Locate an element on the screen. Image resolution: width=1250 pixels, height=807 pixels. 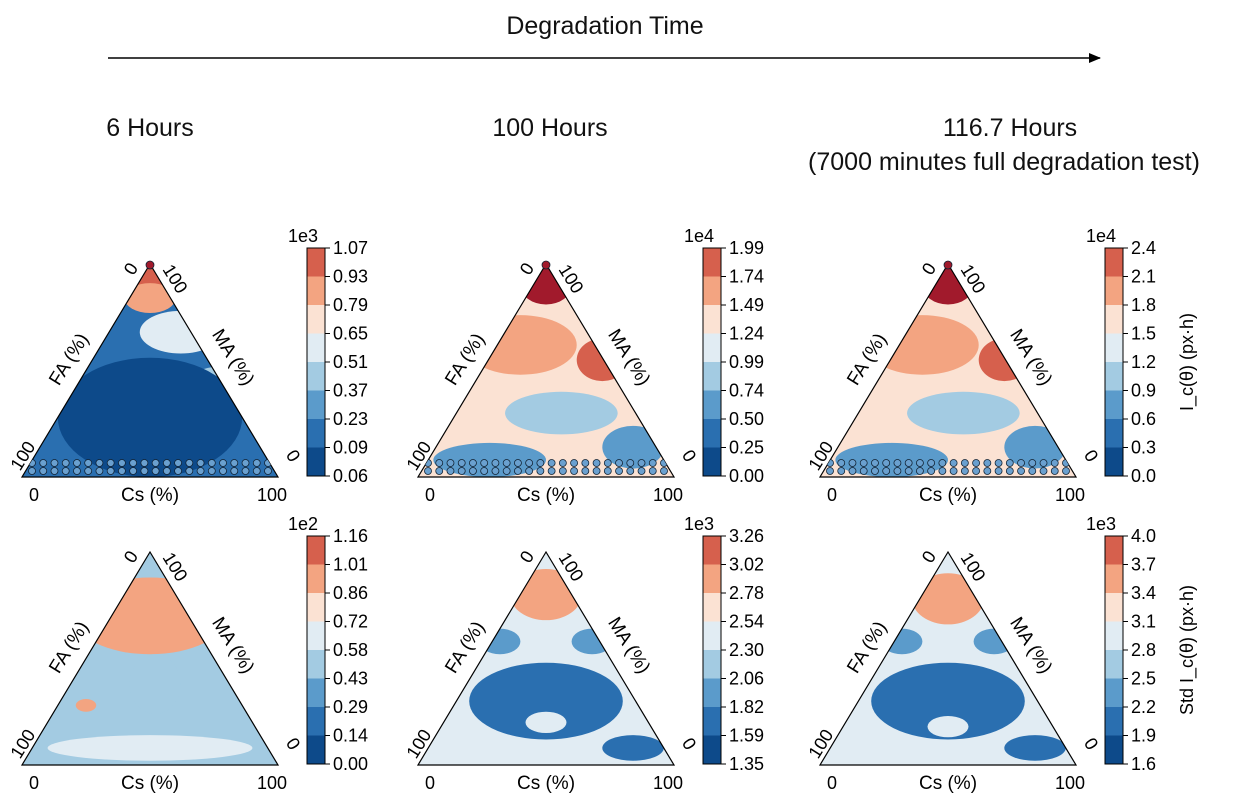
colorbar-tick-label: 2.2 is located at coordinates (1143, 707).